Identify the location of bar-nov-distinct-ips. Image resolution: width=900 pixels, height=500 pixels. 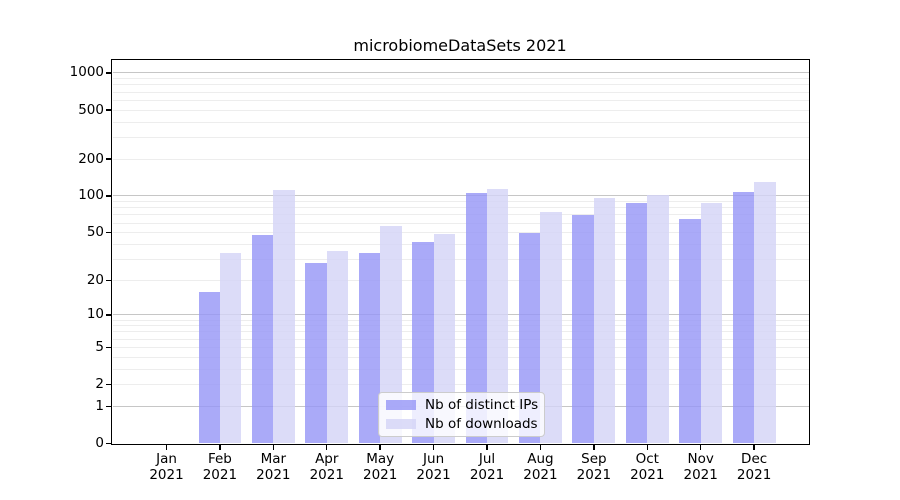
(690, 331).